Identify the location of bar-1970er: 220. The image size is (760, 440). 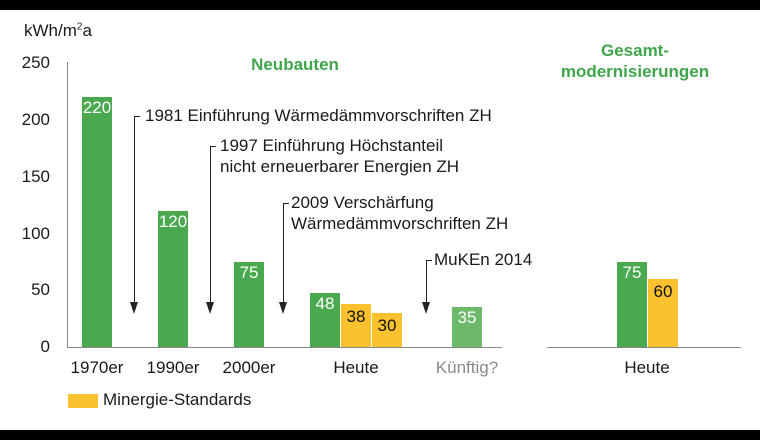
(97, 222).